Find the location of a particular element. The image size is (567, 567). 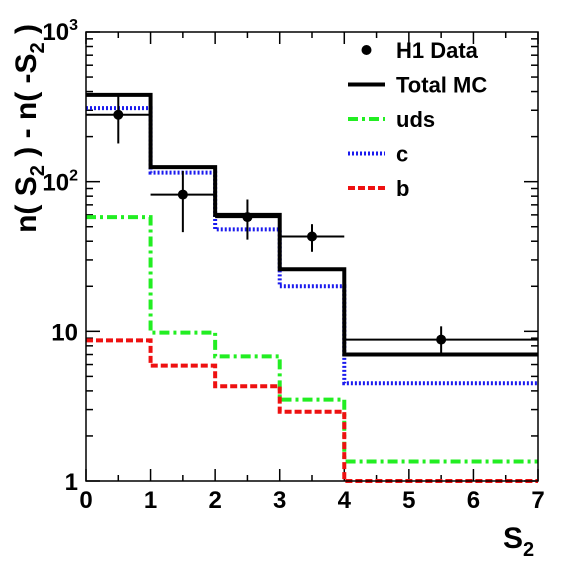

y-tick-label: 1 is located at coordinates (71, 482).